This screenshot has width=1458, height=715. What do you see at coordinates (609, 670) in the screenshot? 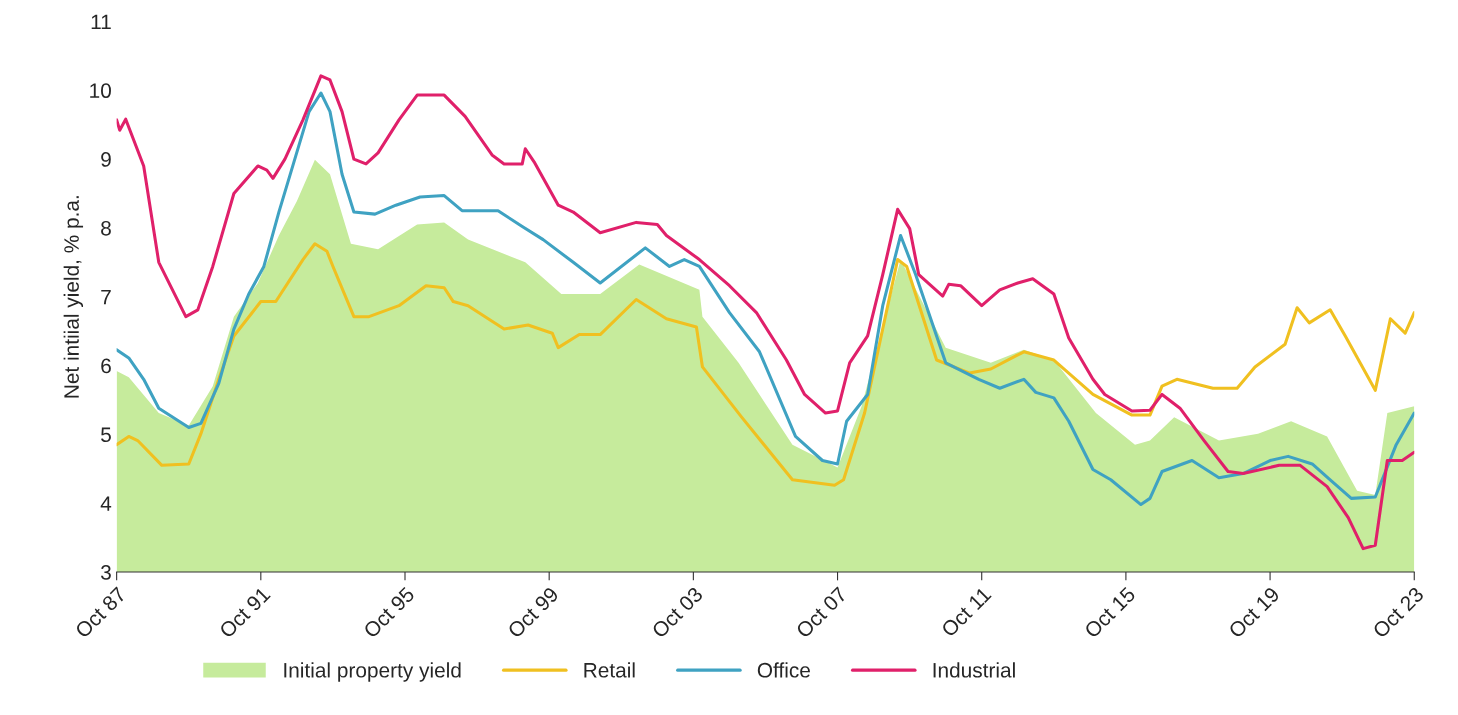
I see `legend-label: Retail` at bounding box center [609, 670].